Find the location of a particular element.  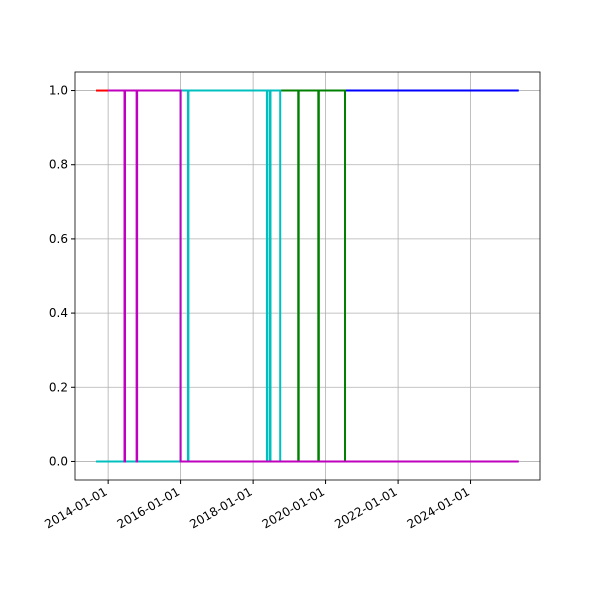

y-tick-label: 0.2 is located at coordinates (58, 387).